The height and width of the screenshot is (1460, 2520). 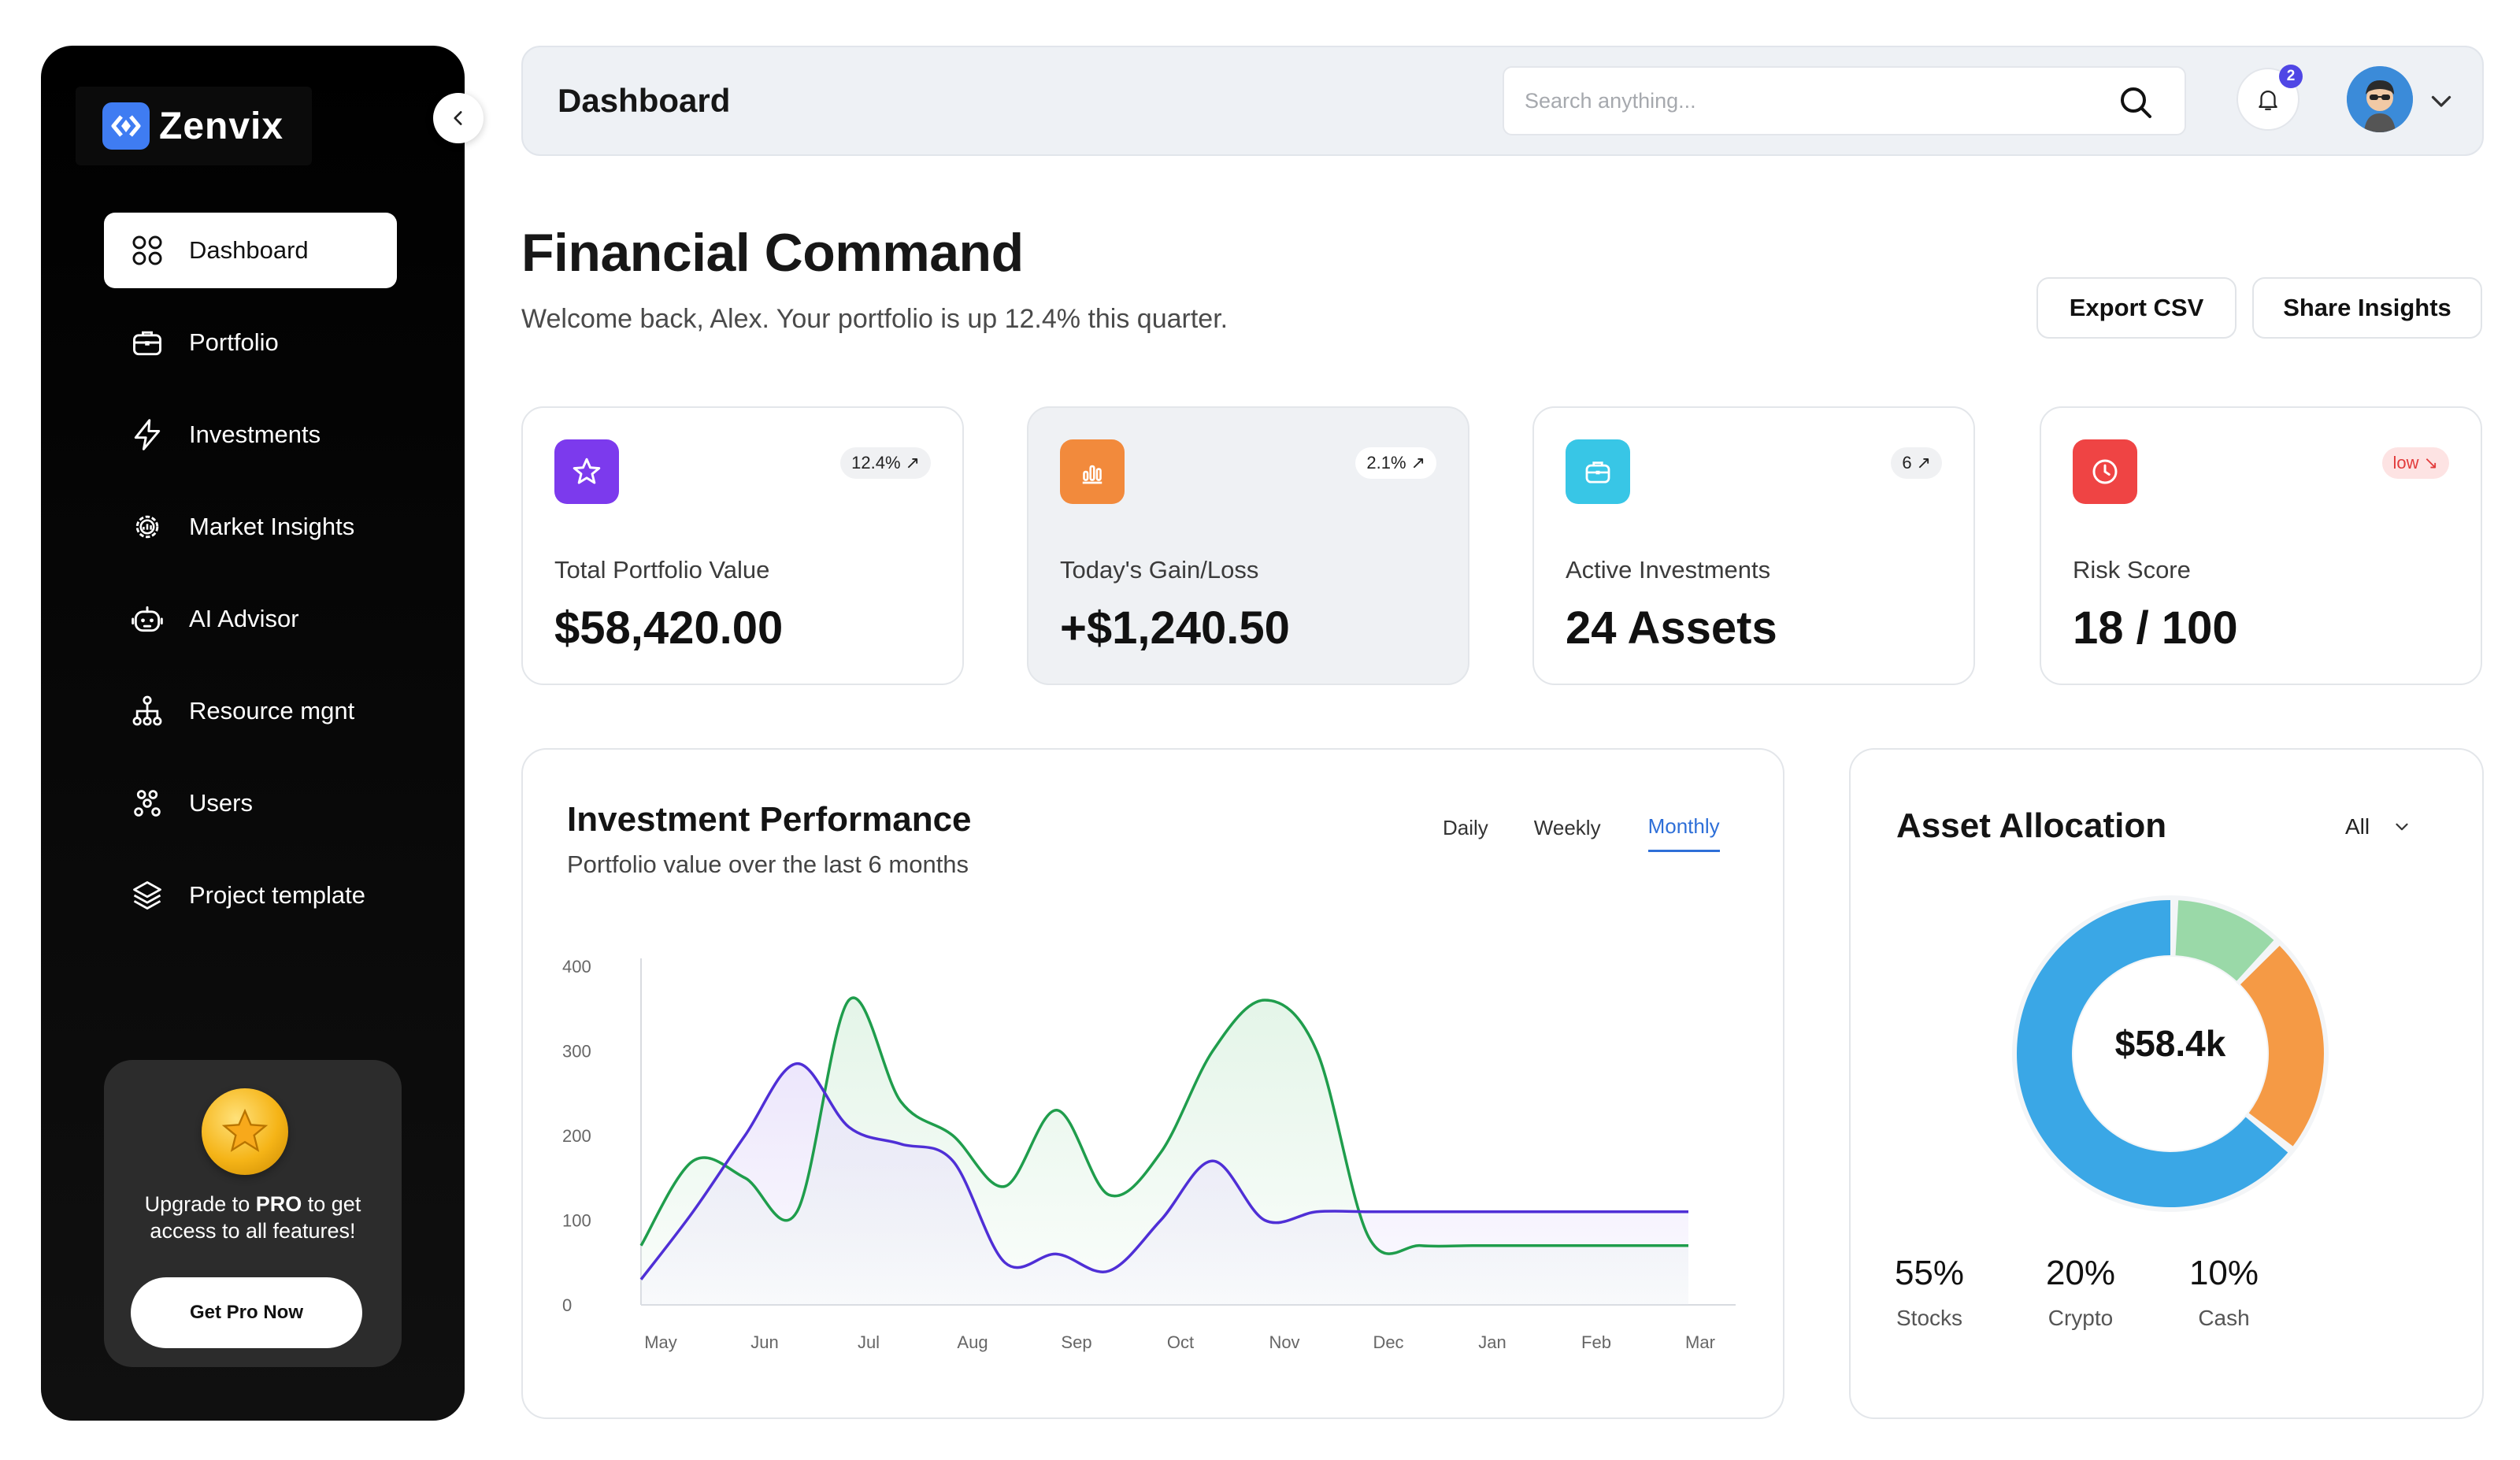 What do you see at coordinates (1388, 1342) in the screenshot?
I see `x-tick-label: Dec` at bounding box center [1388, 1342].